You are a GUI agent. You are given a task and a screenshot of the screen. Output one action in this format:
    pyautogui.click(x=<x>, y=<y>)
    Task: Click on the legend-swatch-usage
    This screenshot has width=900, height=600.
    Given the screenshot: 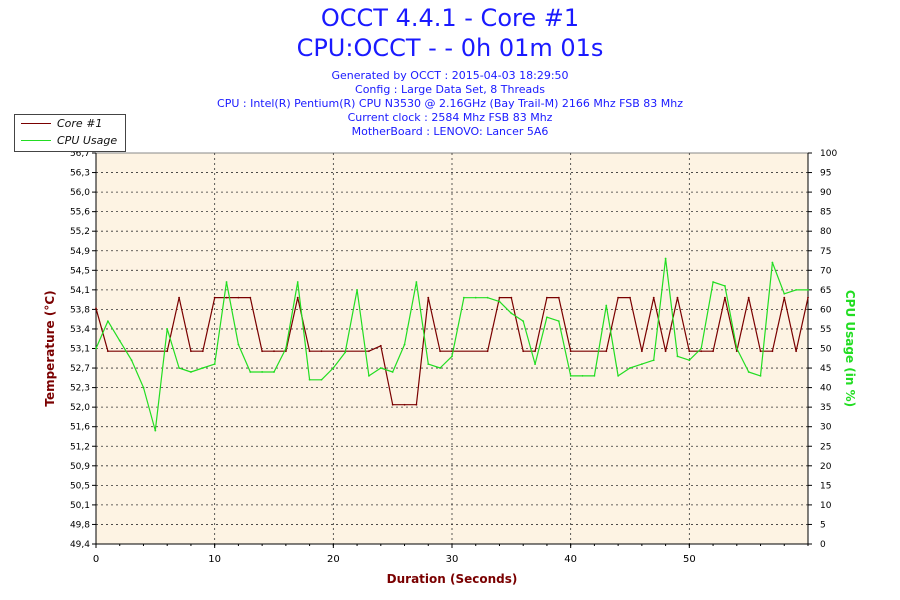 What is the action you would take?
    pyautogui.click(x=36, y=140)
    